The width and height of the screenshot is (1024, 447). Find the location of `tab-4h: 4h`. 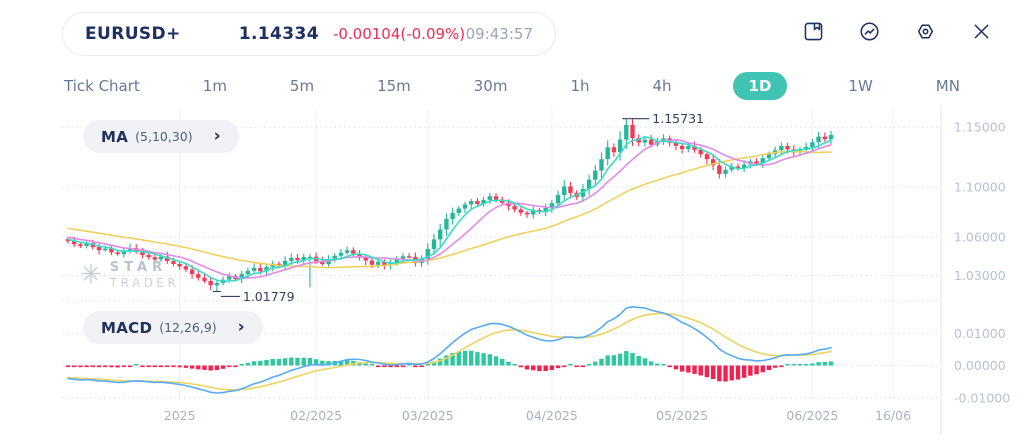

tab-4h: 4h is located at coordinates (661, 86).